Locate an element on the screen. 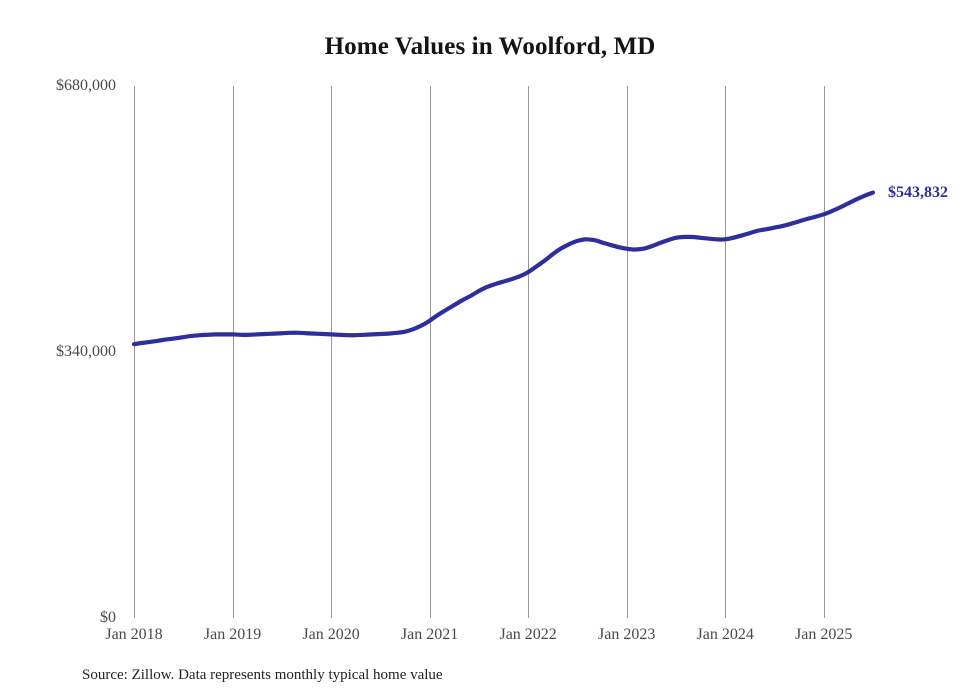 The height and width of the screenshot is (699, 980). x-axis-label-jan-2023: Jan 2023 is located at coordinates (626, 634).